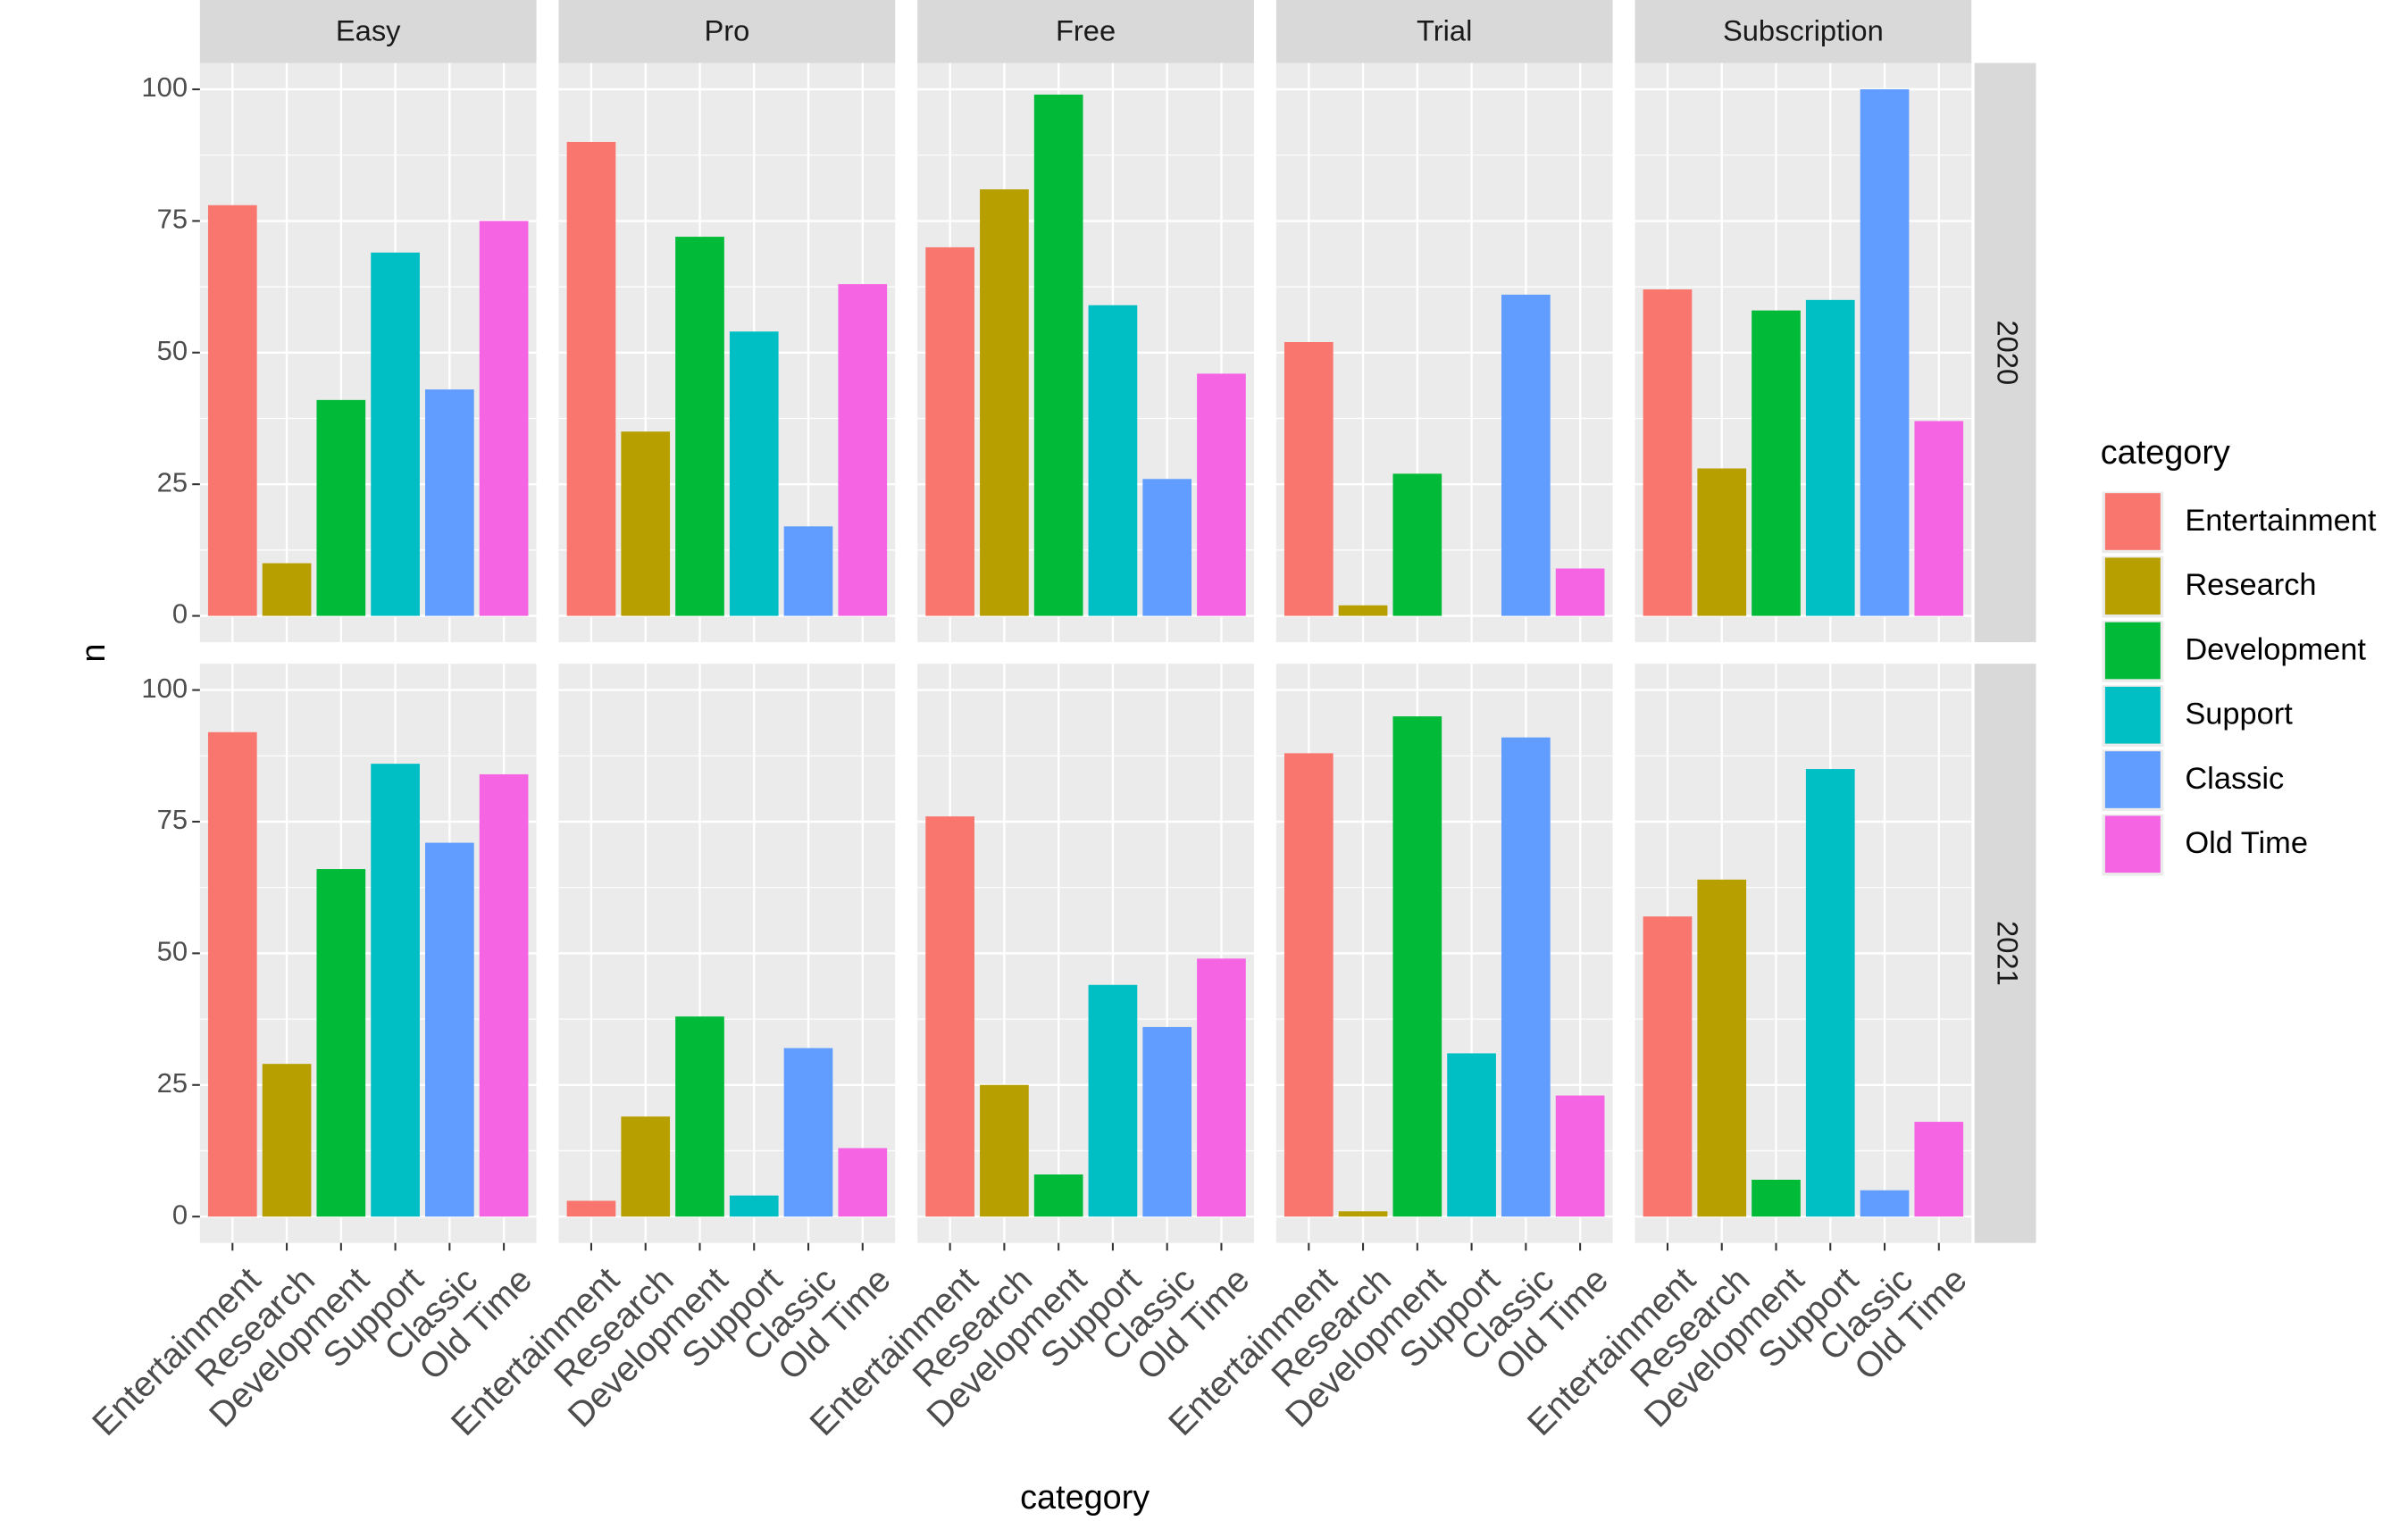  I want to click on column-strip-label: Trial, so click(1444, 30).